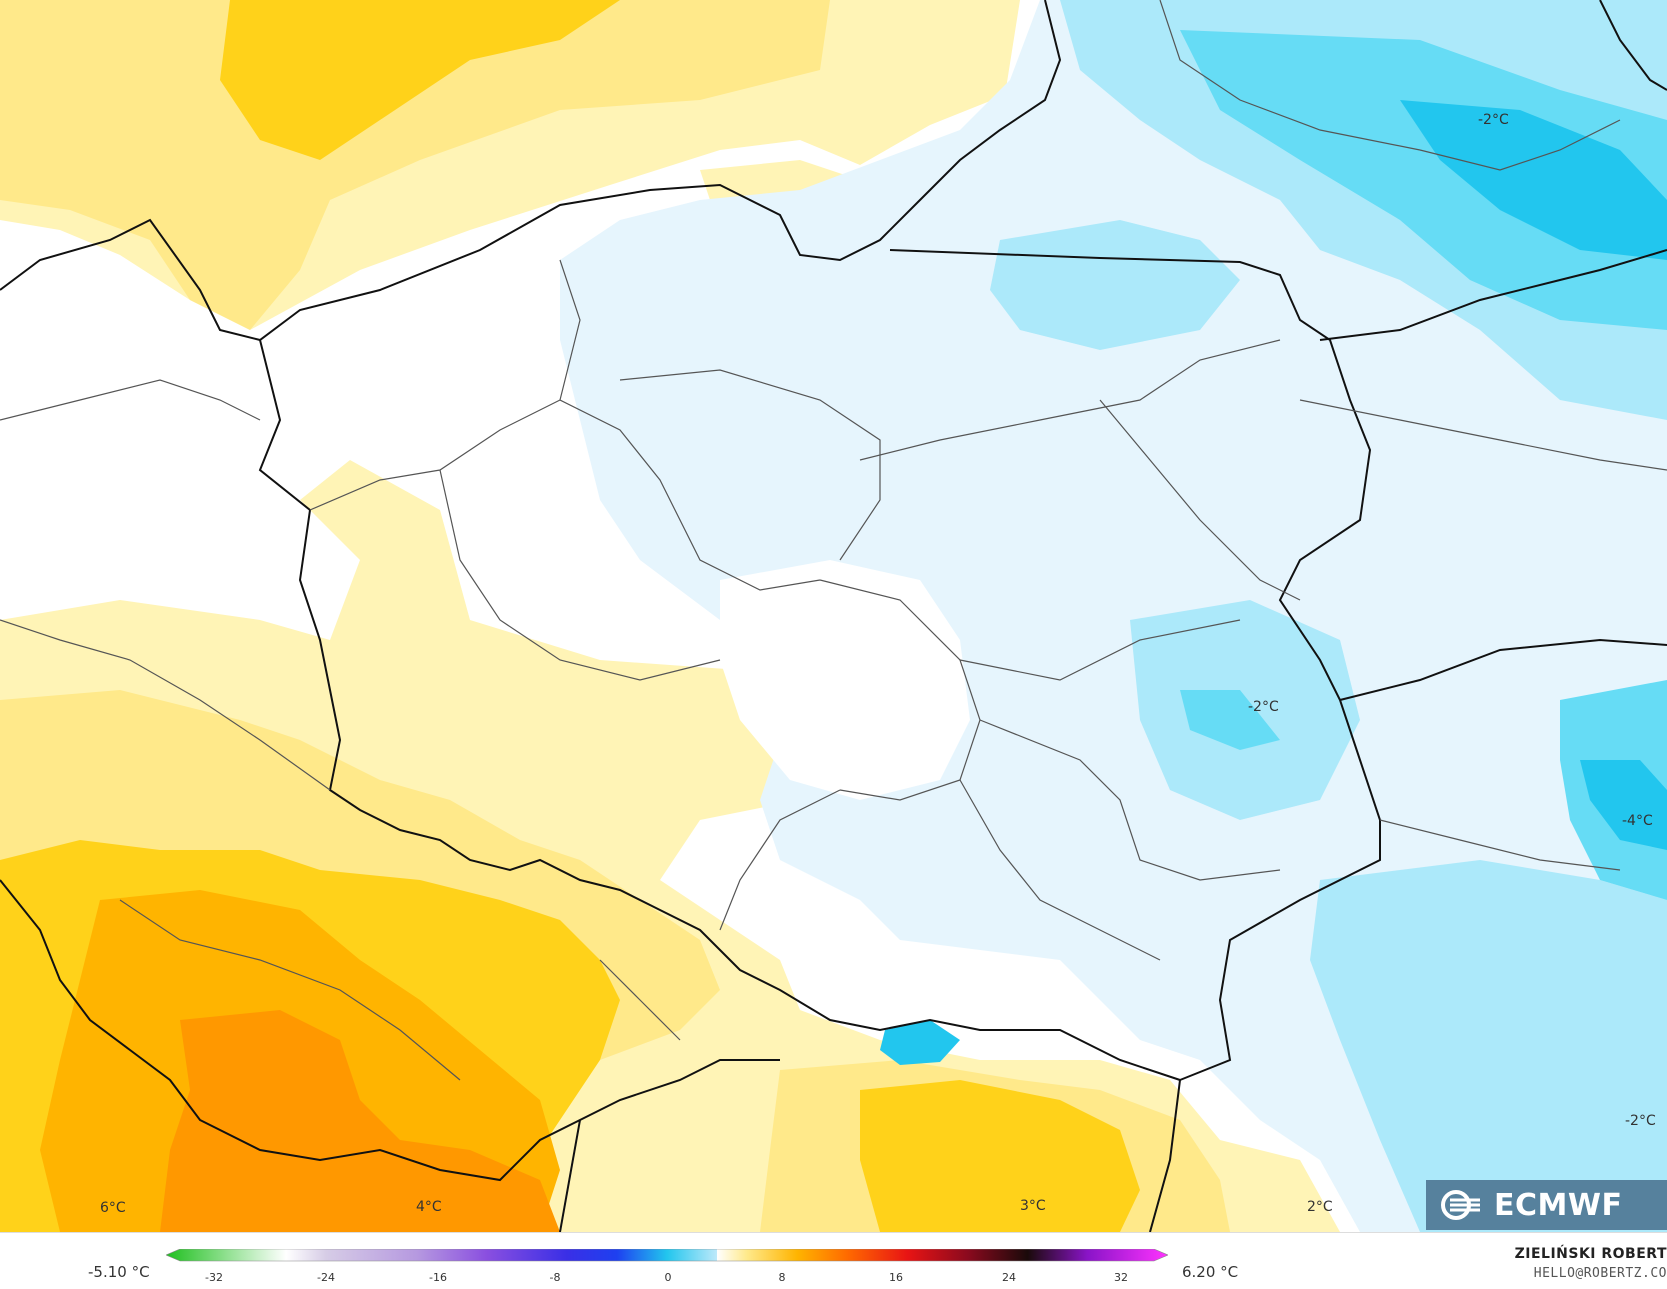 The height and width of the screenshot is (1289, 1667). I want to click on cold-zone-southeast-core, so click(1623, 805).